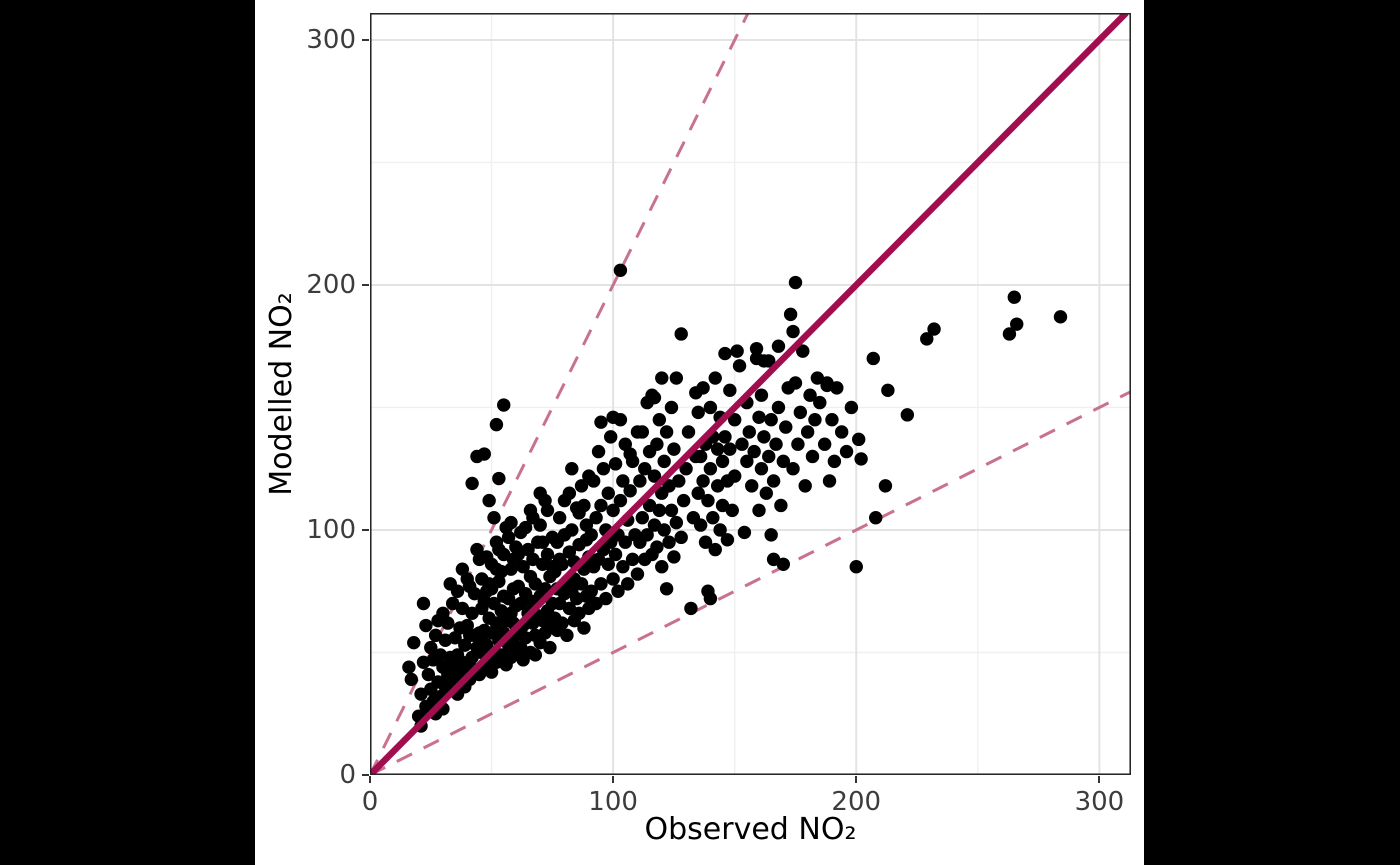 The width and height of the screenshot is (1400, 865). What do you see at coordinates (613, 802) in the screenshot?
I see `x-tick-label: 100` at bounding box center [613, 802].